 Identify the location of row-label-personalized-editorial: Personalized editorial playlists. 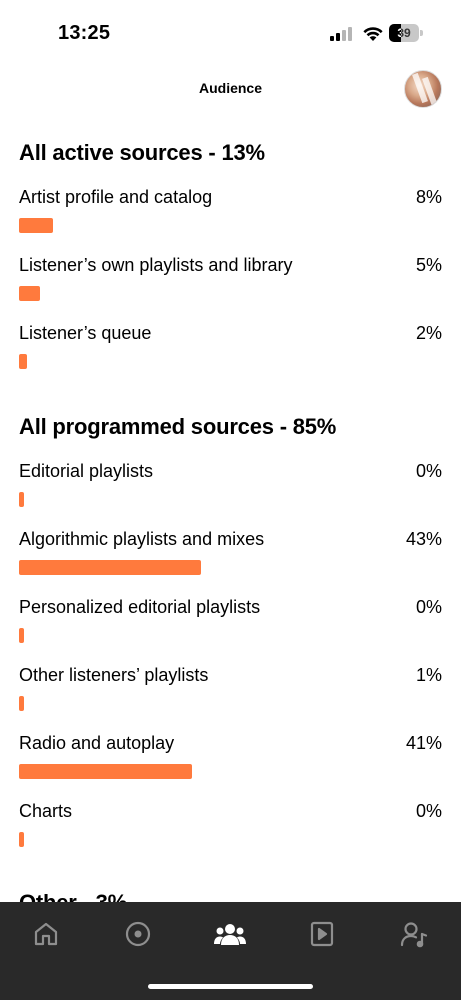
(140, 607).